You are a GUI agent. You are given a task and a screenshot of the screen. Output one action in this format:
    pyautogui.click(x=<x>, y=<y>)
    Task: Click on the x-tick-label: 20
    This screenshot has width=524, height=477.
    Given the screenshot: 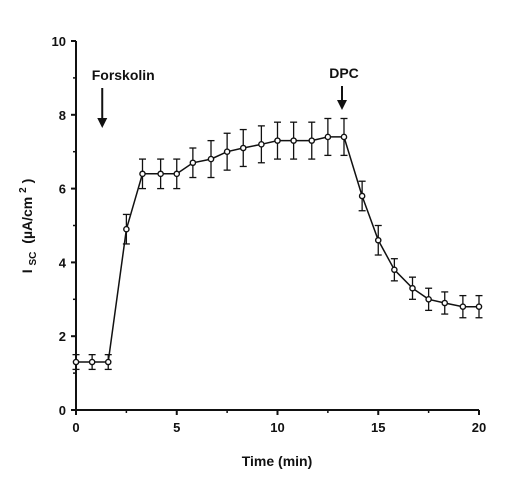 What is the action you would take?
    pyautogui.click(x=479, y=427)
    